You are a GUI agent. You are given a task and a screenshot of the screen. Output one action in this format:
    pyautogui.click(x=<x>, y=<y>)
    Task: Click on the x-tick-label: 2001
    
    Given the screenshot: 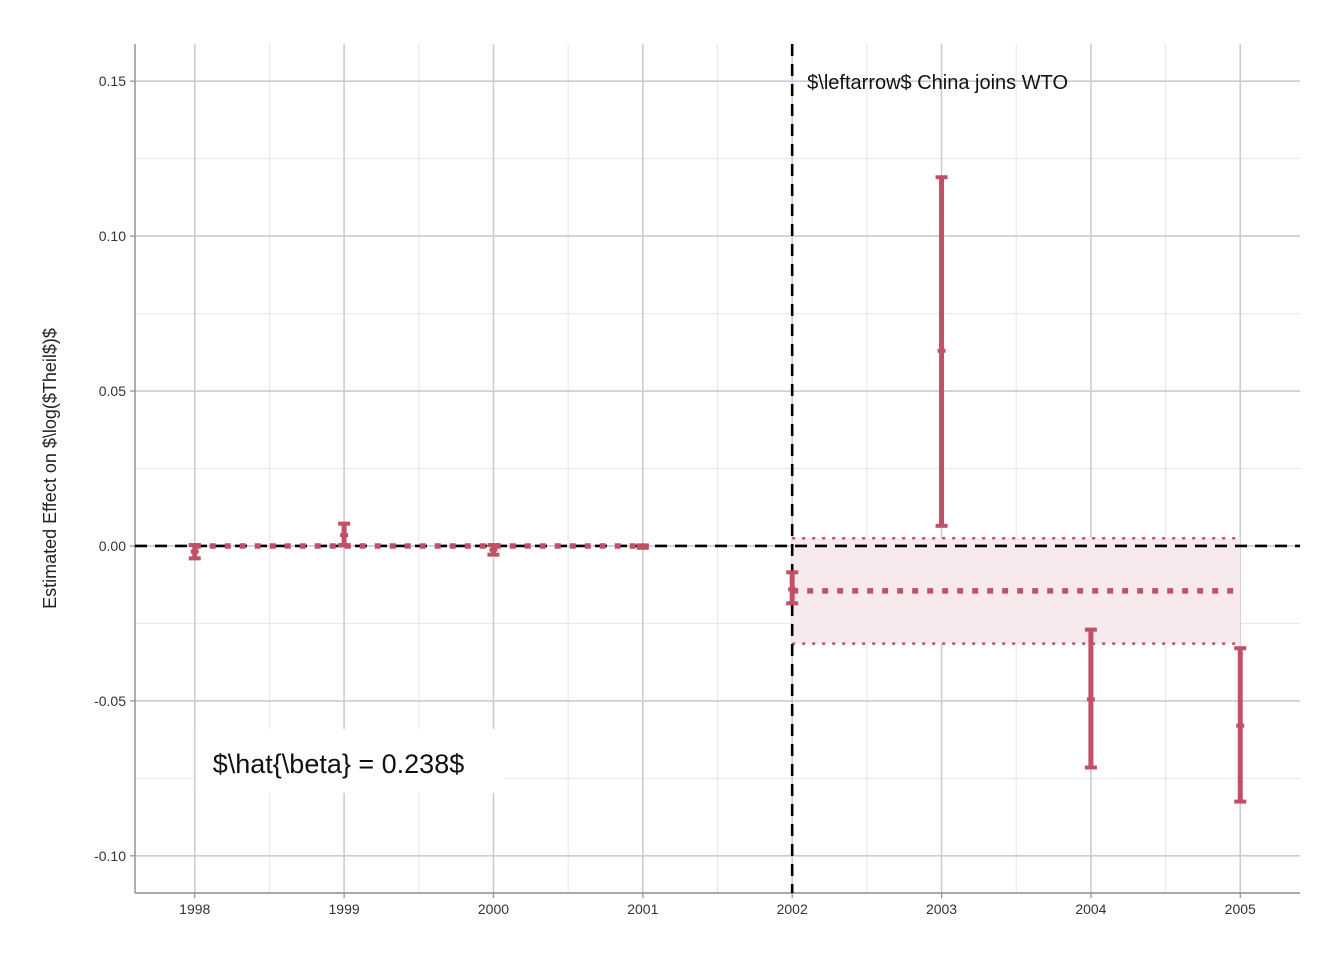 What is the action you would take?
    pyautogui.click(x=642, y=909)
    